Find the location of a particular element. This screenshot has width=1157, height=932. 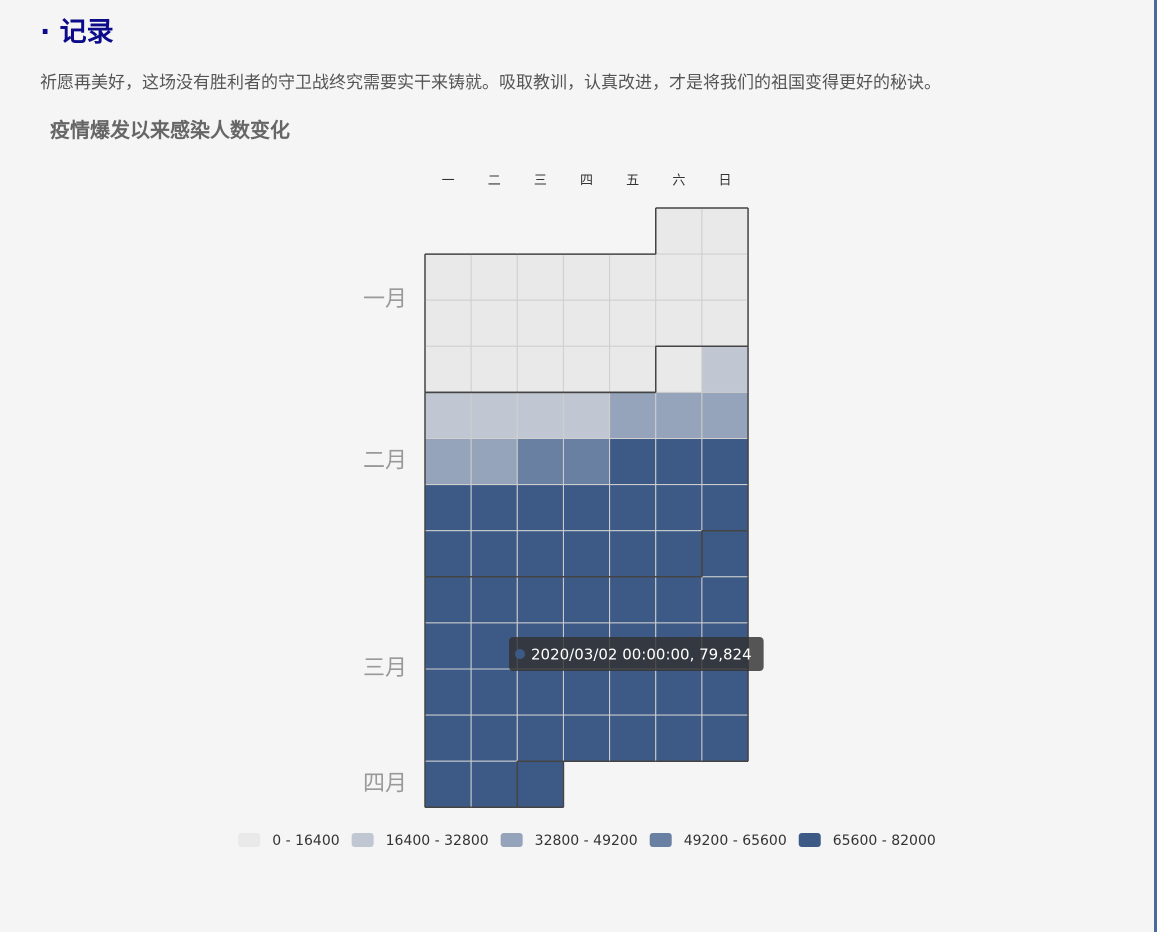

legend-label: 65600 - 82000 is located at coordinates (884, 841).